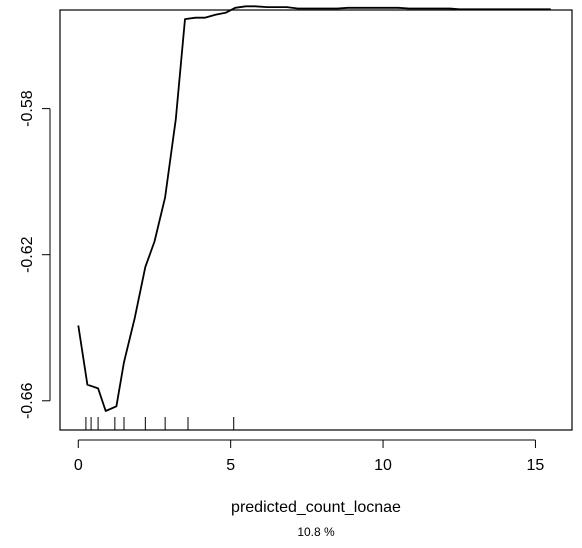 The image size is (582, 548). Describe the element at coordinates (230, 465) in the screenshot. I see `x-tick-label: 5` at that location.